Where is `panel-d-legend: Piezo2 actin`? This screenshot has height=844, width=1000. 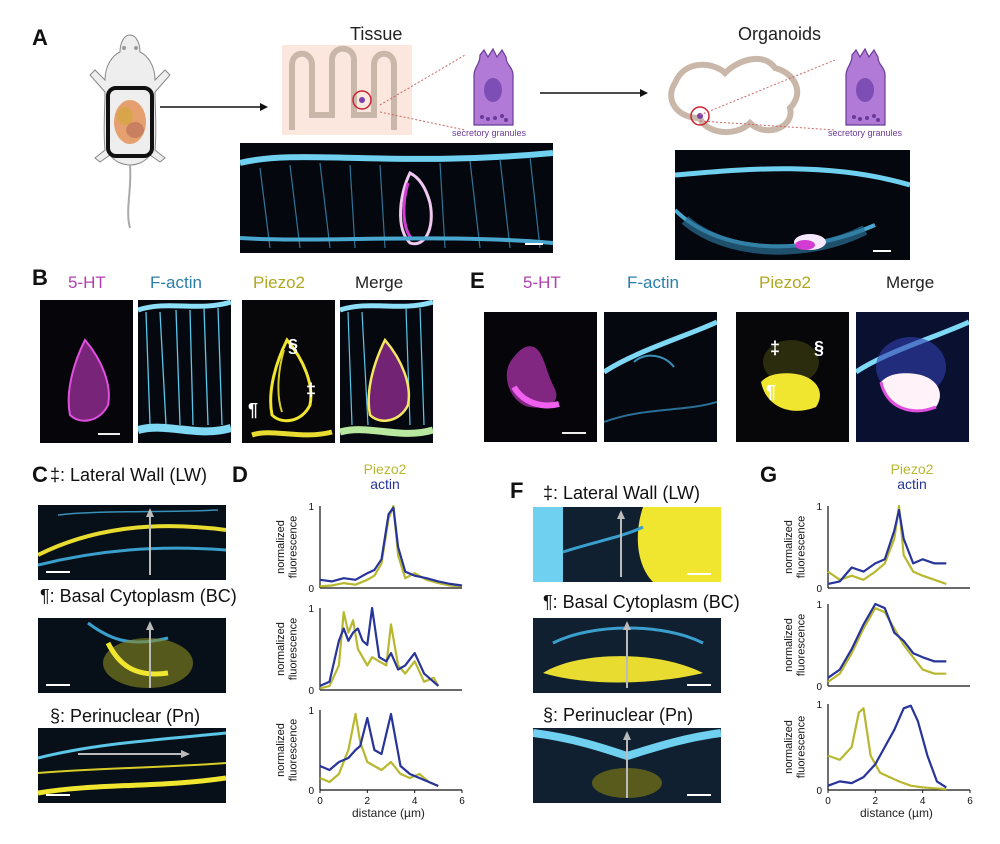
panel-d-legend: Piezo2 actin is located at coordinates (385, 477).